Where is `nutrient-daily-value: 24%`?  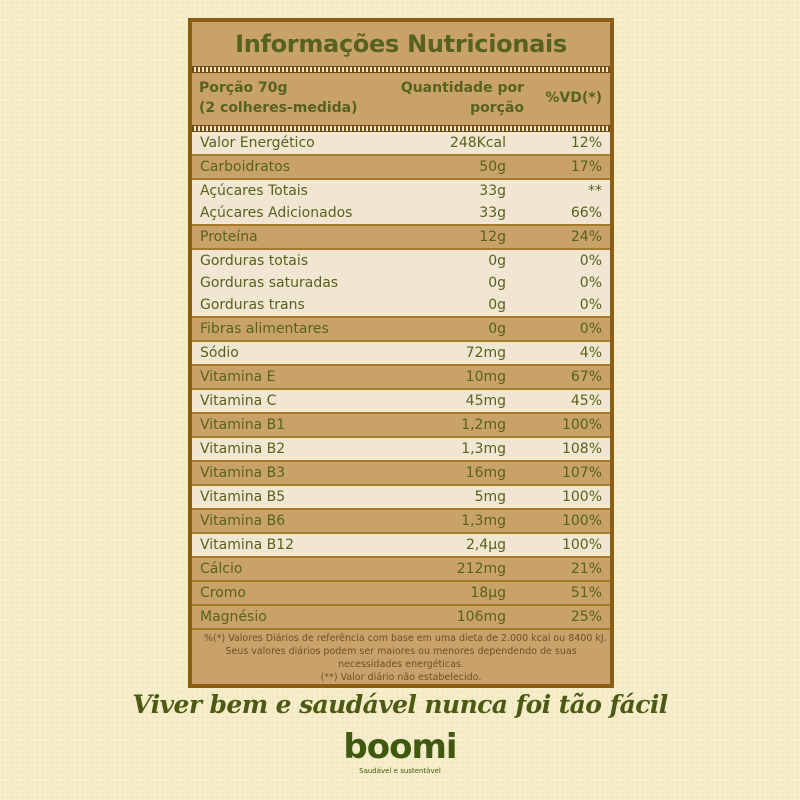 nutrient-daily-value: 24% is located at coordinates (586, 237).